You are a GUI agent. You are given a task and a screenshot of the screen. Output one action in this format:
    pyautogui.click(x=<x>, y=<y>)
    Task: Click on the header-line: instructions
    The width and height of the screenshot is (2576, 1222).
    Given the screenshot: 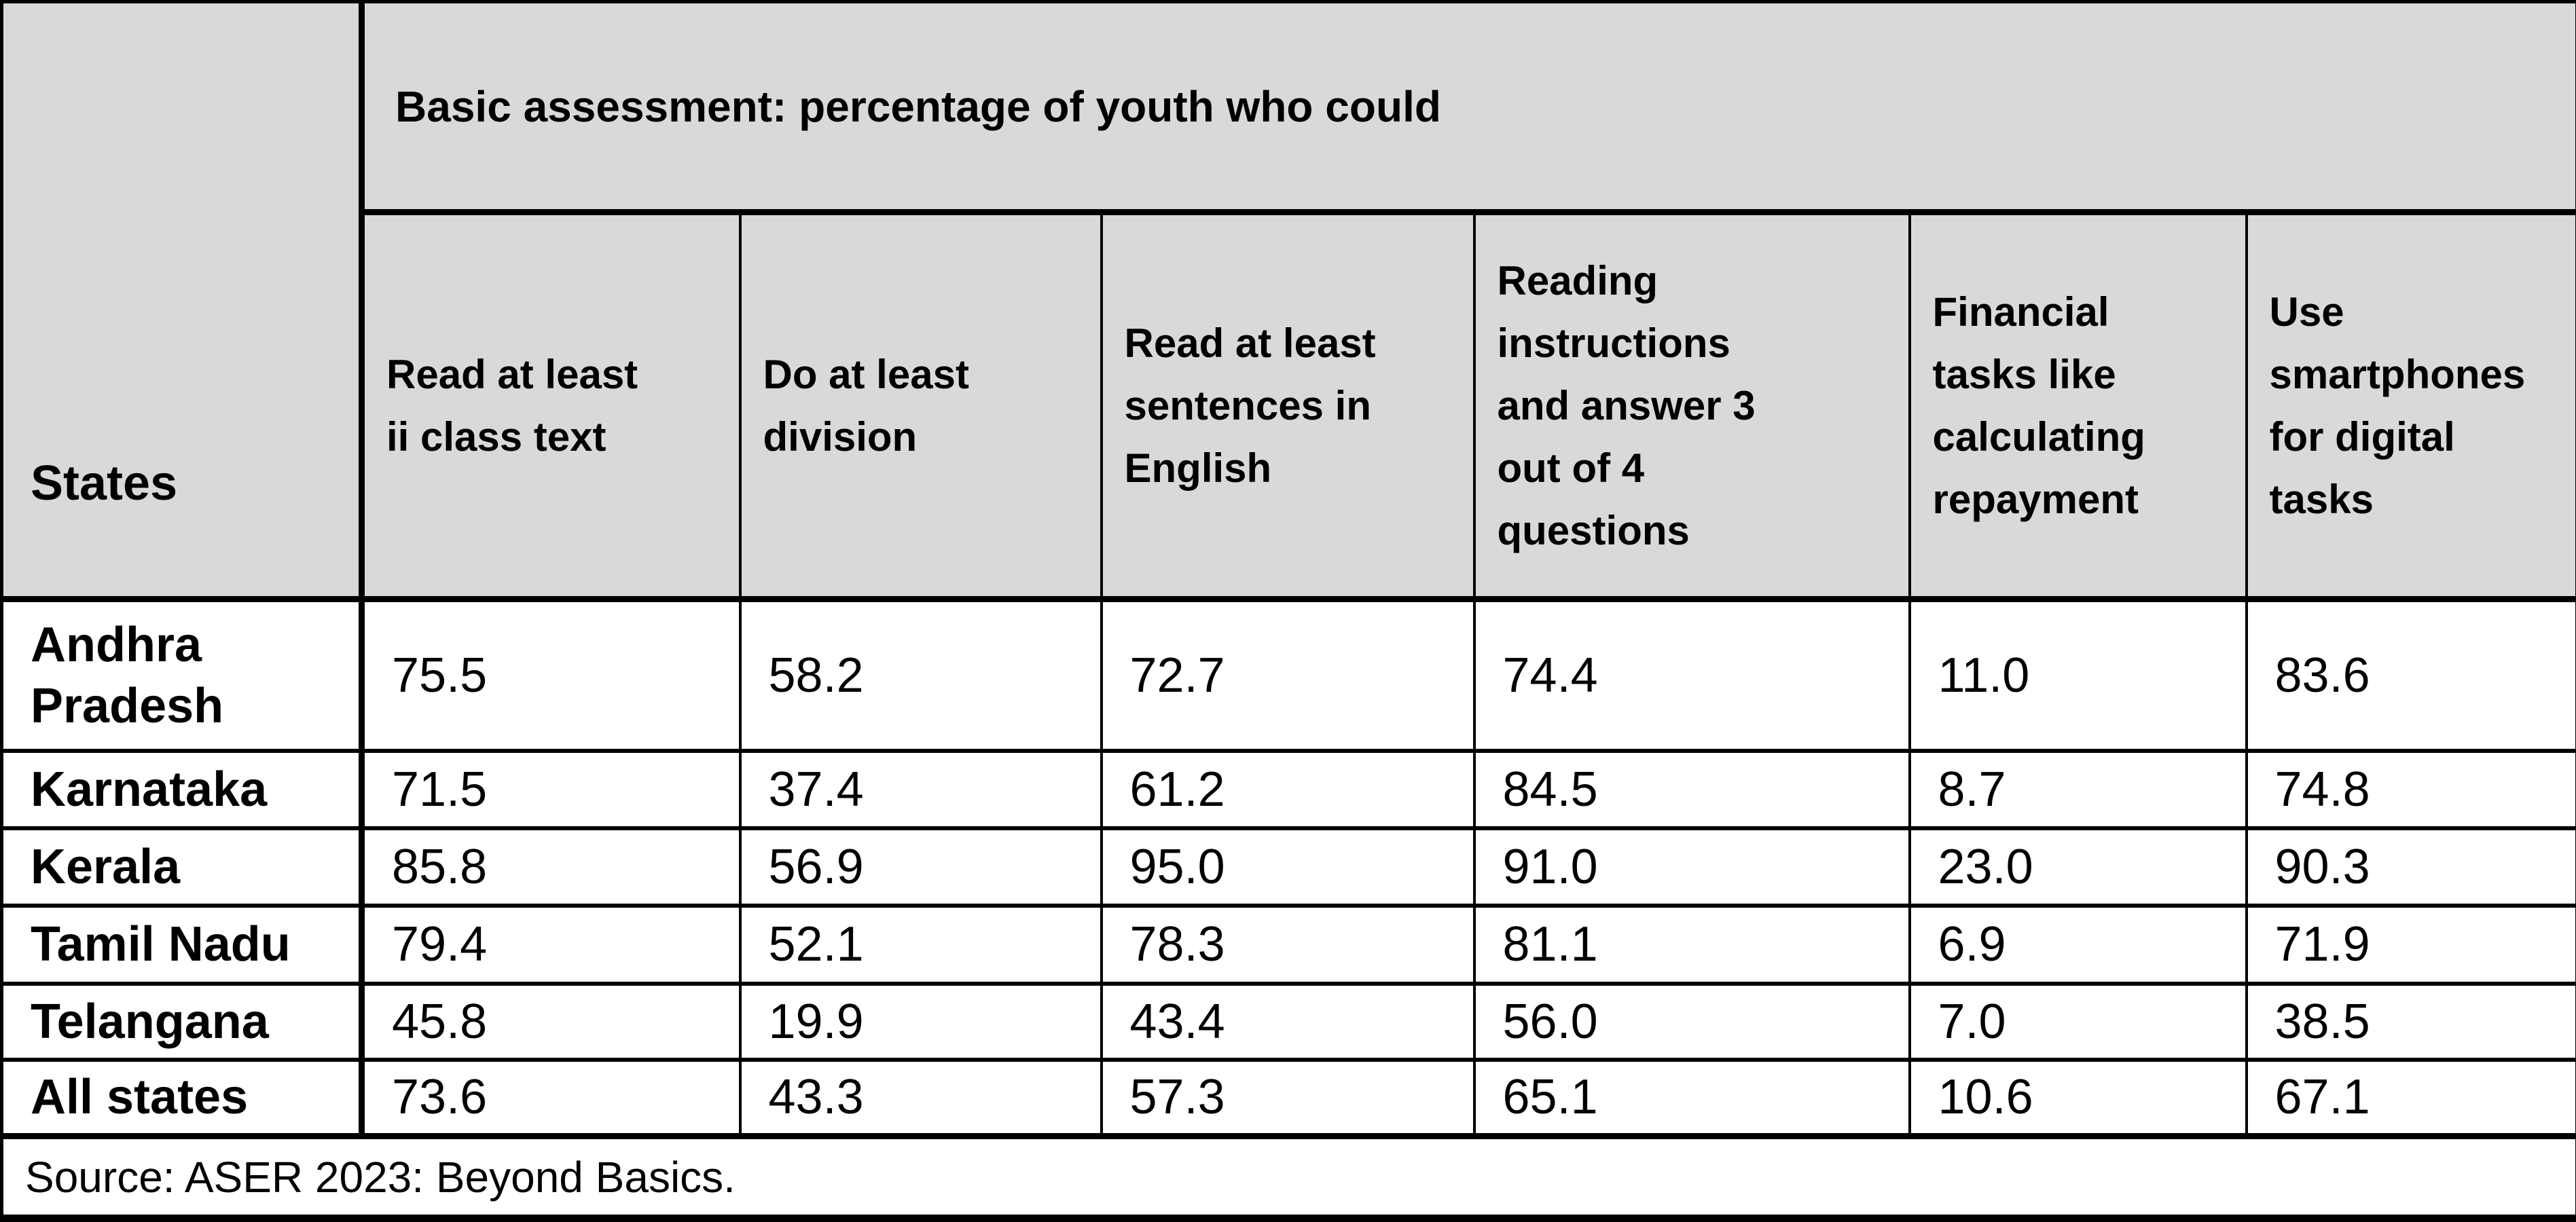 What is the action you would take?
    pyautogui.click(x=1697, y=343)
    